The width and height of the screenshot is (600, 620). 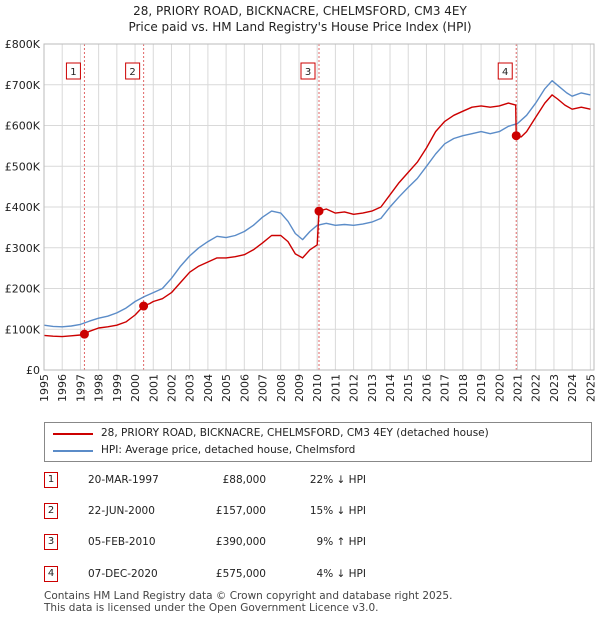 What do you see at coordinates (51, 574) in the screenshot?
I see `sale-number-badge: 4` at bounding box center [51, 574].